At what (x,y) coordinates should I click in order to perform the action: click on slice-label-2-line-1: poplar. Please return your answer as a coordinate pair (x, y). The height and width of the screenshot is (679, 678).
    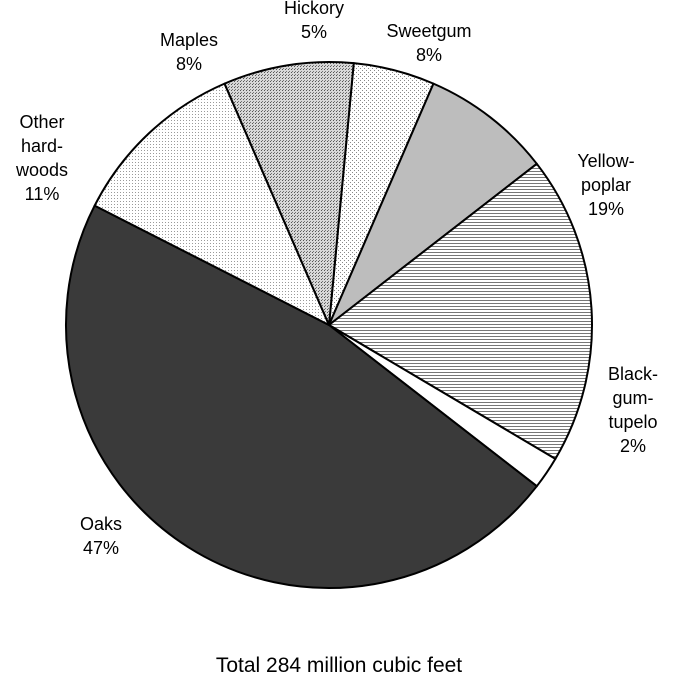
    Looking at the image, I should click on (606, 185).